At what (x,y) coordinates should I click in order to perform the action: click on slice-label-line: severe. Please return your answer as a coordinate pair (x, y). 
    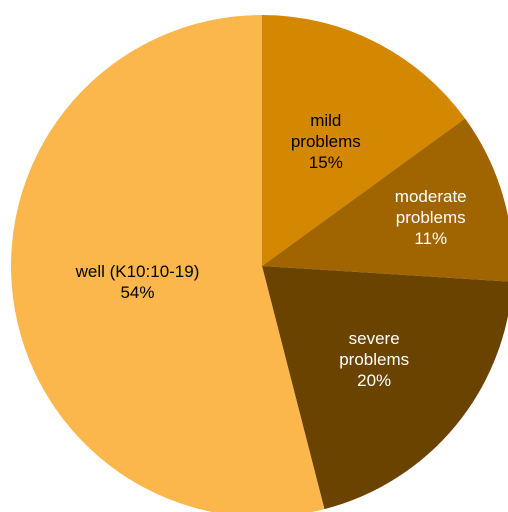
    Looking at the image, I should click on (374, 338).